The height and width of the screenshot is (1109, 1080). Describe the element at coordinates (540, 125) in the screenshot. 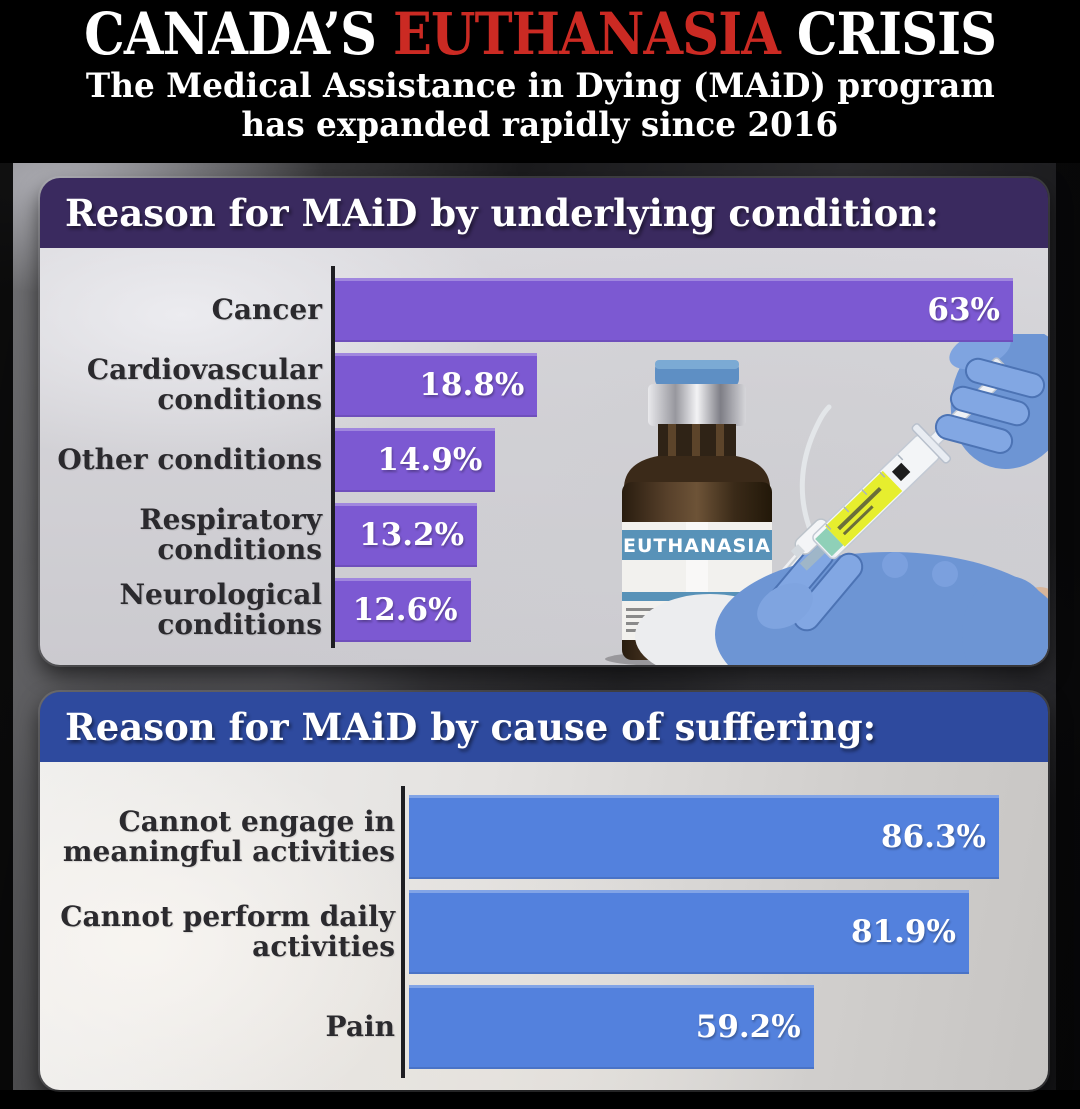

I see `subtitle-line-2: has expanded rapidly since 2016` at that location.